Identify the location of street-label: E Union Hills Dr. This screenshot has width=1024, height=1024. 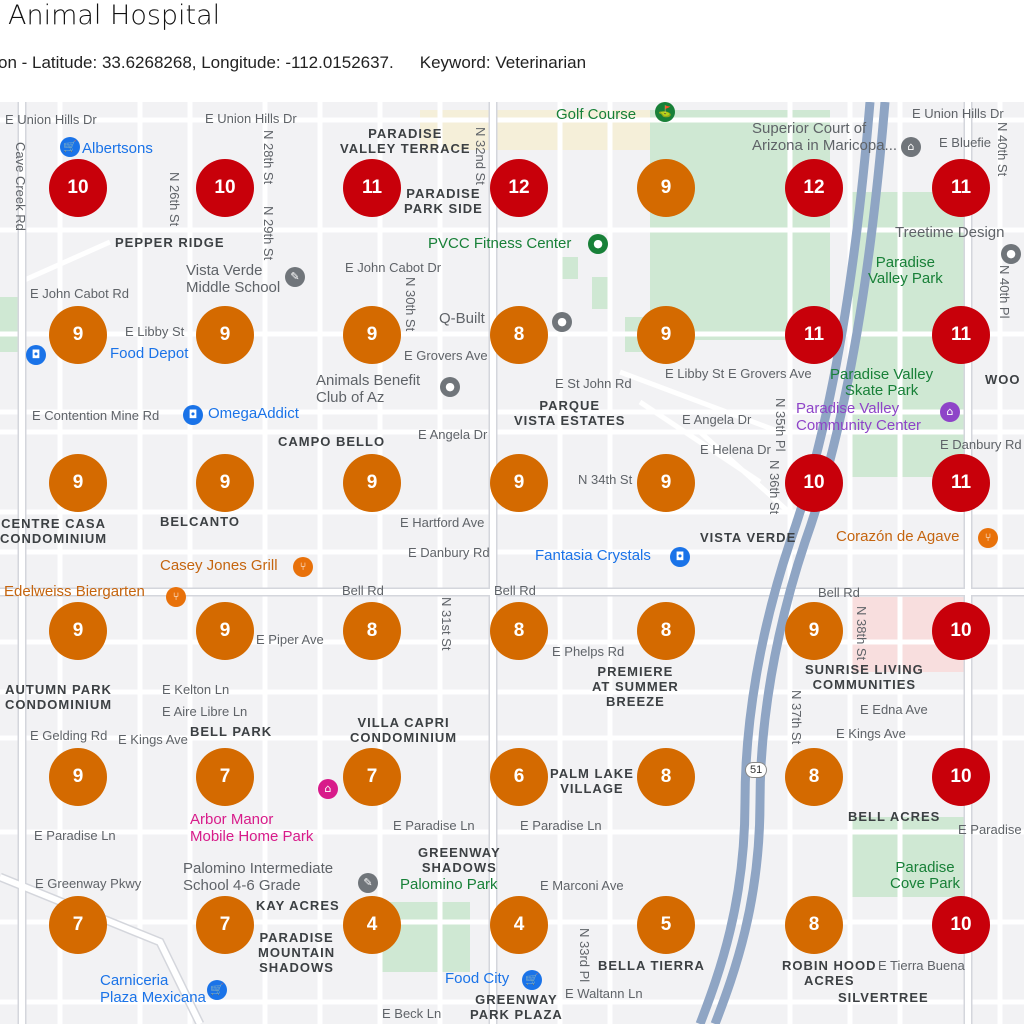
(958, 113).